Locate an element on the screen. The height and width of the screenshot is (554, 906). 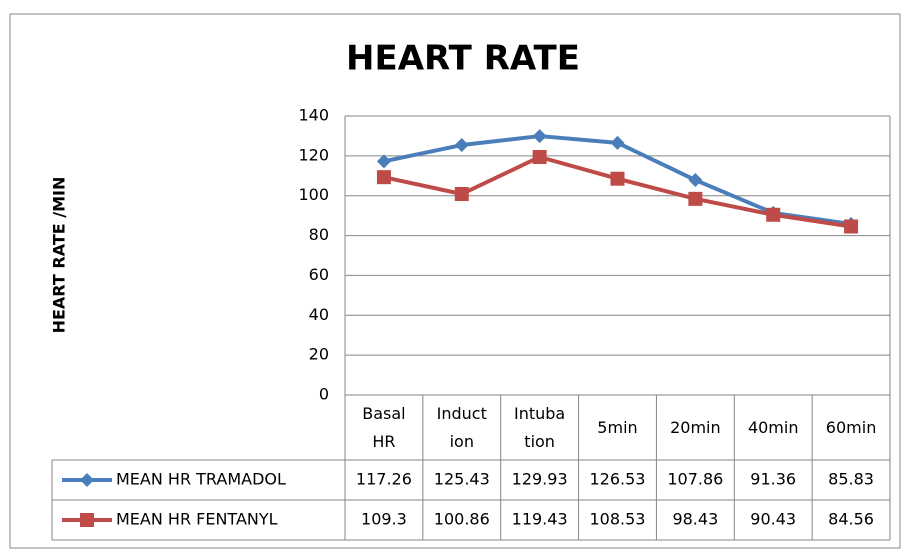
x-tick-label: 40min is located at coordinates (773, 427).